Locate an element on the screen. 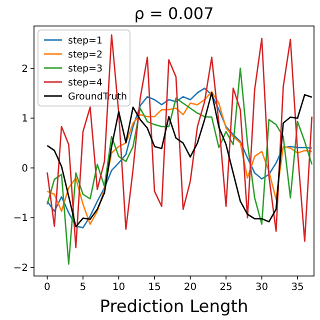 The image size is (320, 320). x-tick-label: 20 is located at coordinates (190, 287).